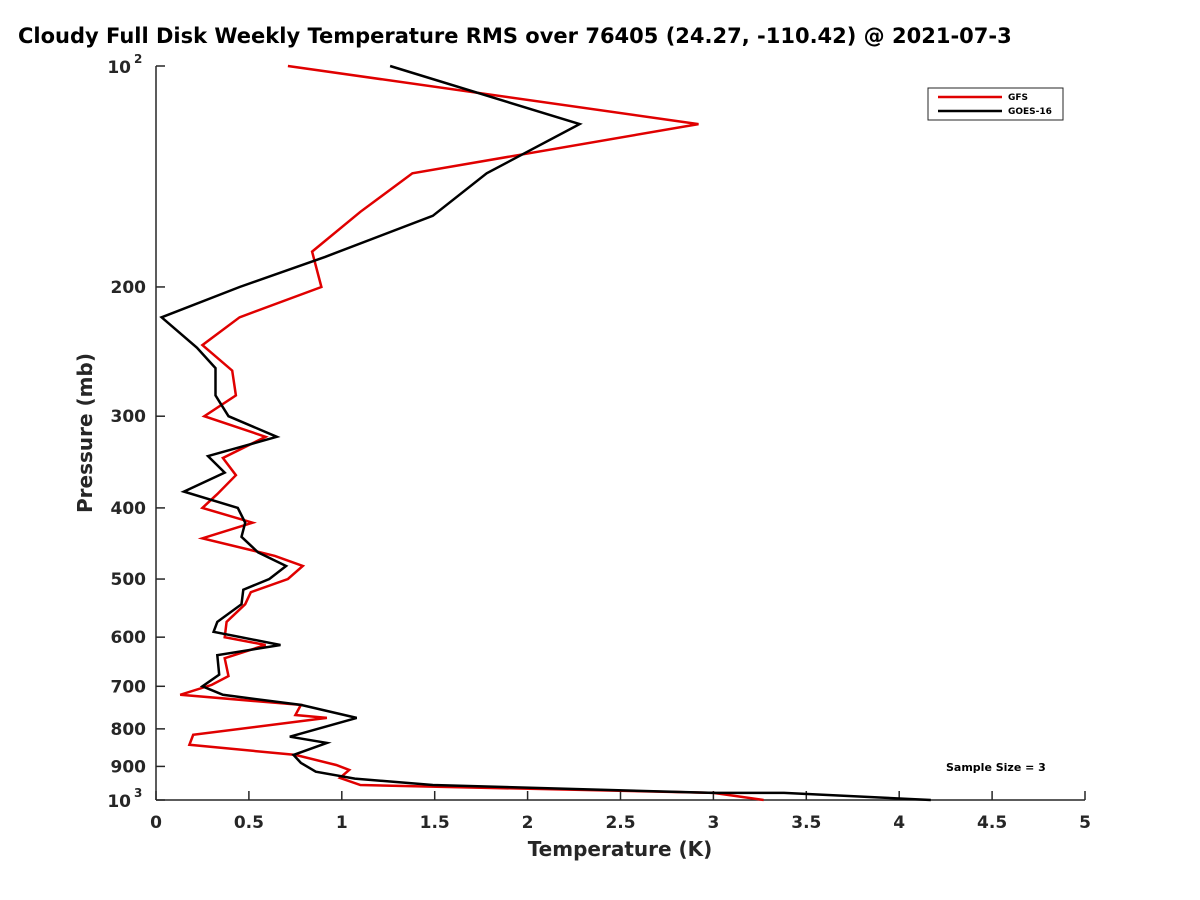 This screenshot has width=1200, height=900. I want to click on x-tick-label: 4.5, so click(992, 823).